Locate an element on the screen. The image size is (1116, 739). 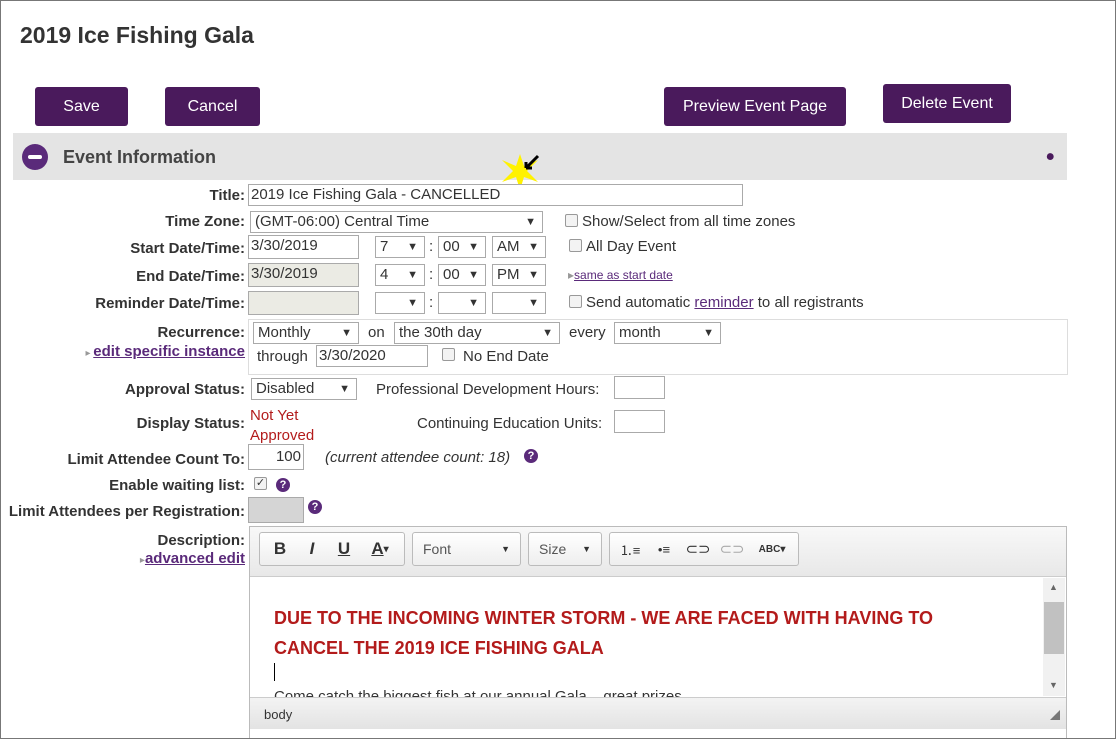
time-zone-value: (GMT-06:00) Central Time is located at coordinates (342, 221).